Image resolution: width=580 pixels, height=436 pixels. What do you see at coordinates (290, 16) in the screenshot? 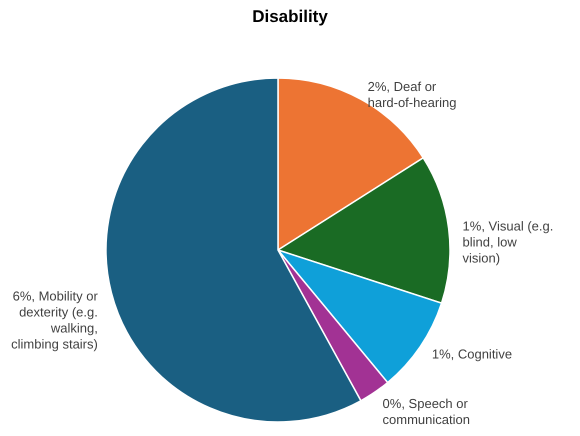
I see `chart-title: Disability` at bounding box center [290, 16].